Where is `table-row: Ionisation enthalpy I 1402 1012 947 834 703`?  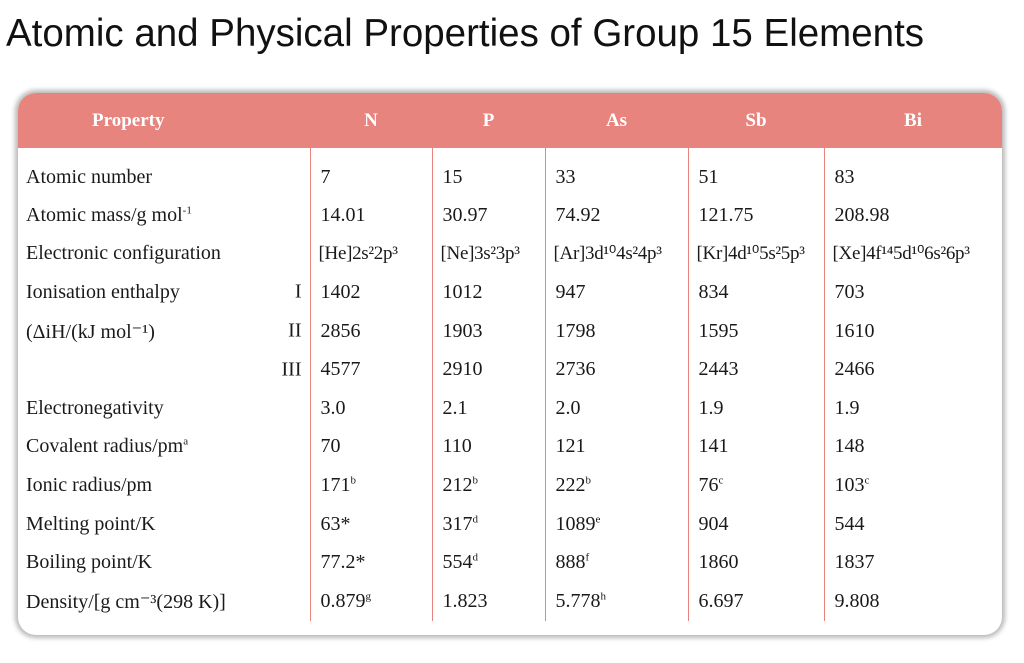
table-row: Ionisation enthalpy I 1402 1012 947 834 703 is located at coordinates (510, 292).